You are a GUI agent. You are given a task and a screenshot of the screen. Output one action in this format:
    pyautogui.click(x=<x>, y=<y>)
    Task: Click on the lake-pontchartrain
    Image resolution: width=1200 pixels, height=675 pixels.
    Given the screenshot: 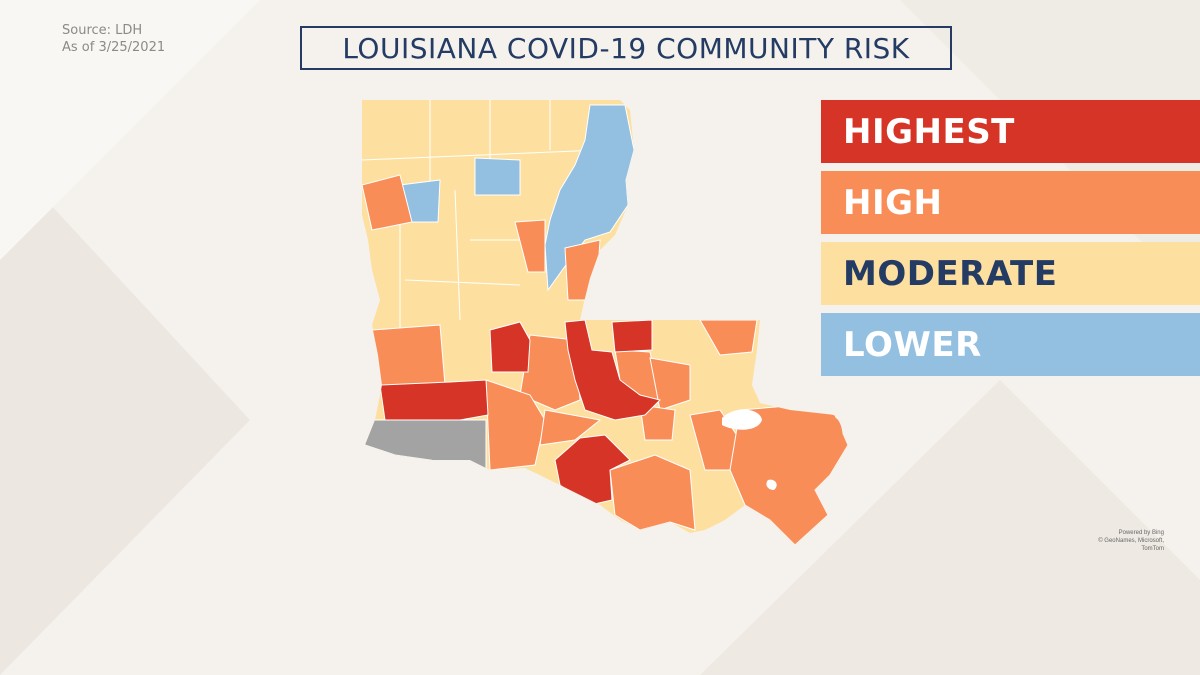 What is the action you would take?
    pyautogui.click(x=742, y=419)
    